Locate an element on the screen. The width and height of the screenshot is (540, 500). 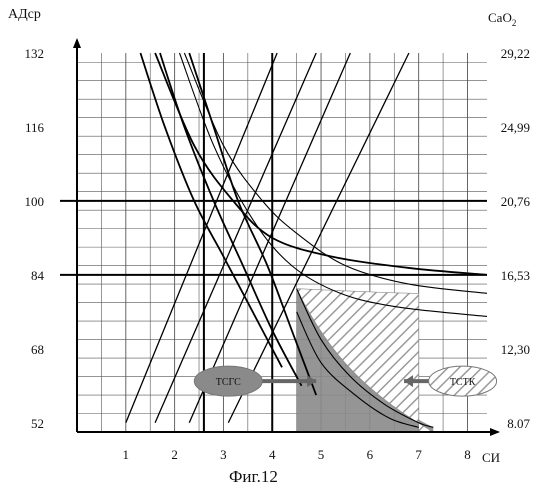
region-label: ТСГС is located at coordinates (228, 382).